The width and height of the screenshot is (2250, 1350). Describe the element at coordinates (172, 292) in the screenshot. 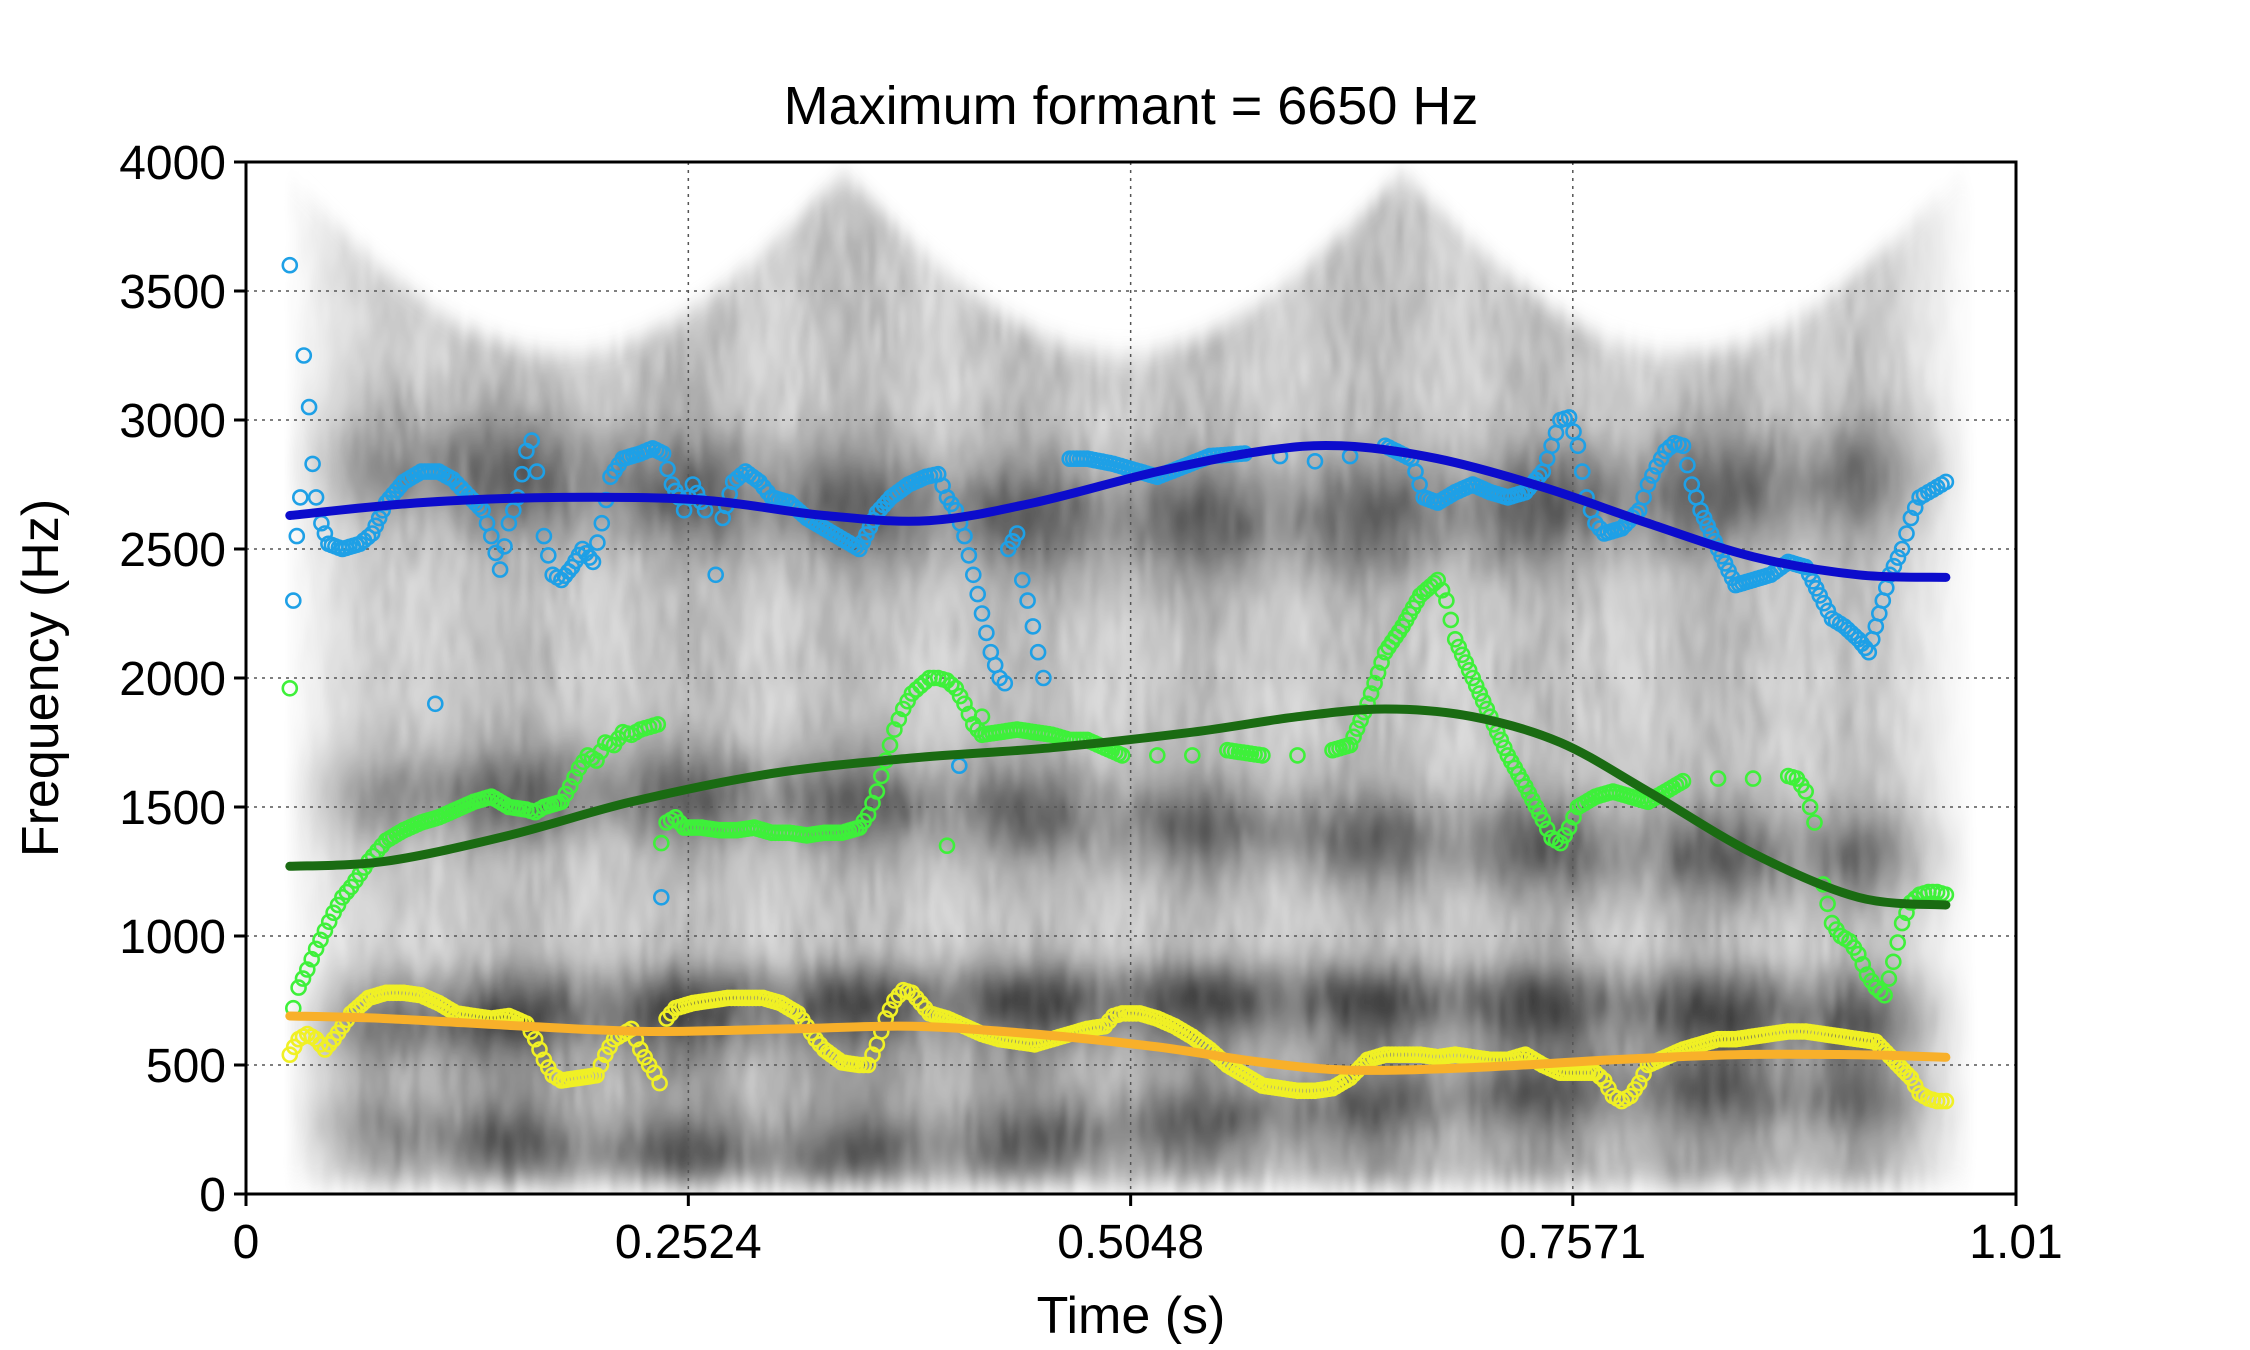

I see `y-tick-label: 3500` at that location.